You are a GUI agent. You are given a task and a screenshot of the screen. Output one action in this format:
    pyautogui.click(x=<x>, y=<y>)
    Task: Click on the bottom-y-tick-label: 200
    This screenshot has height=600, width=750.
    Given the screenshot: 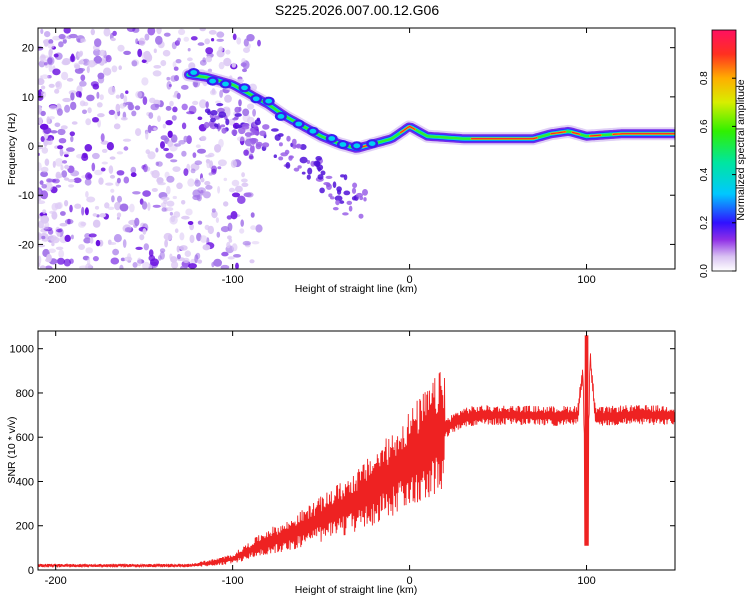 What is the action you would take?
    pyautogui.click(x=25, y=527)
    